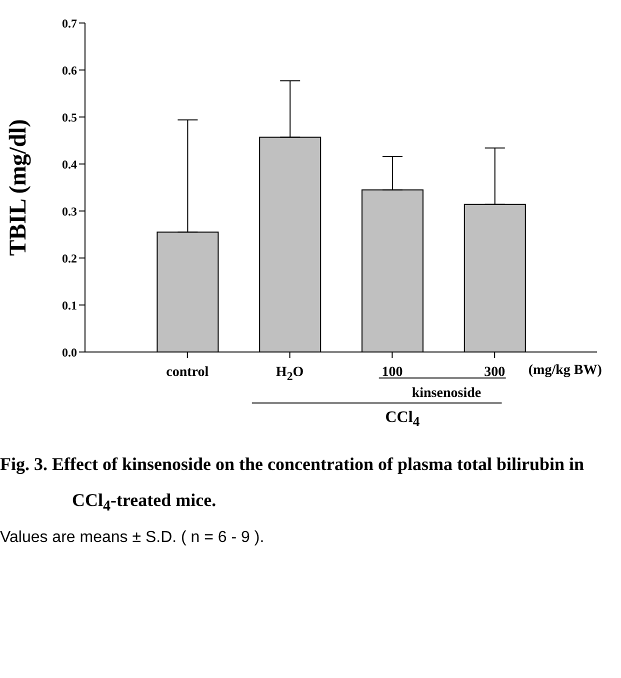  What do you see at coordinates (133, 537) in the screenshot?
I see `text: Values are means ± S.D. ( n = 6 - 9 ).` at bounding box center [133, 537].